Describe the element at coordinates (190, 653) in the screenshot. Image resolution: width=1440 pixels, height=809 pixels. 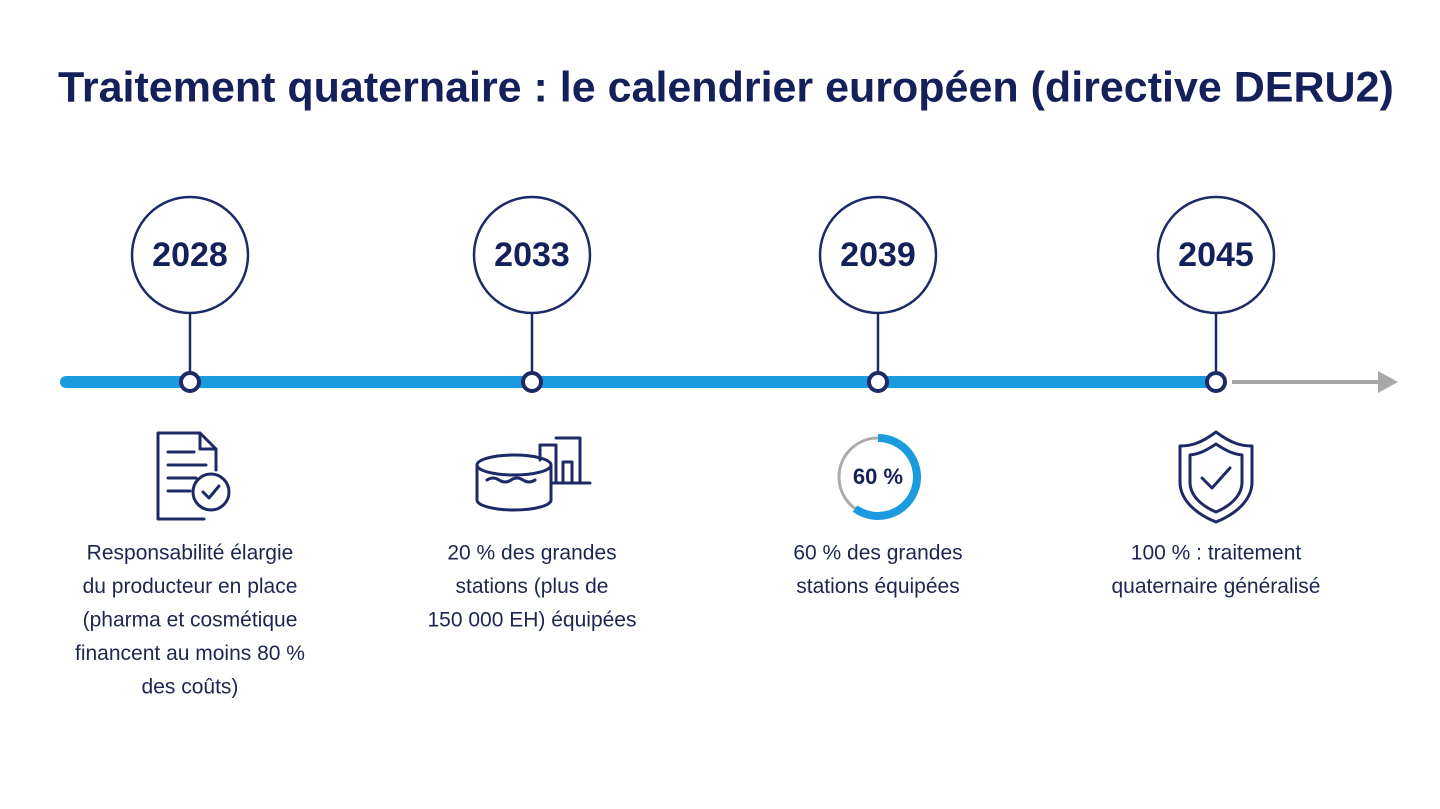
I see `milestone-text: financent au moins 80 %` at that location.